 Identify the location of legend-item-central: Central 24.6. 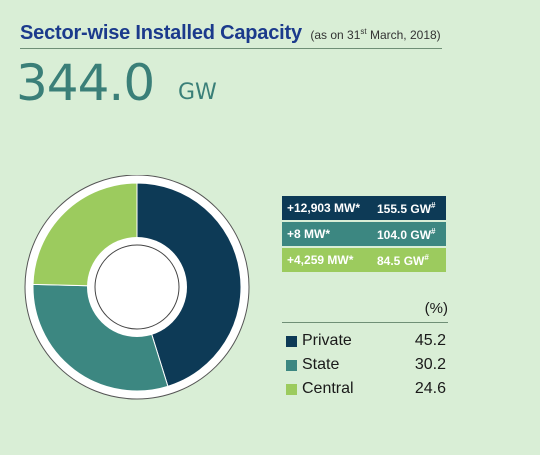
(365, 390).